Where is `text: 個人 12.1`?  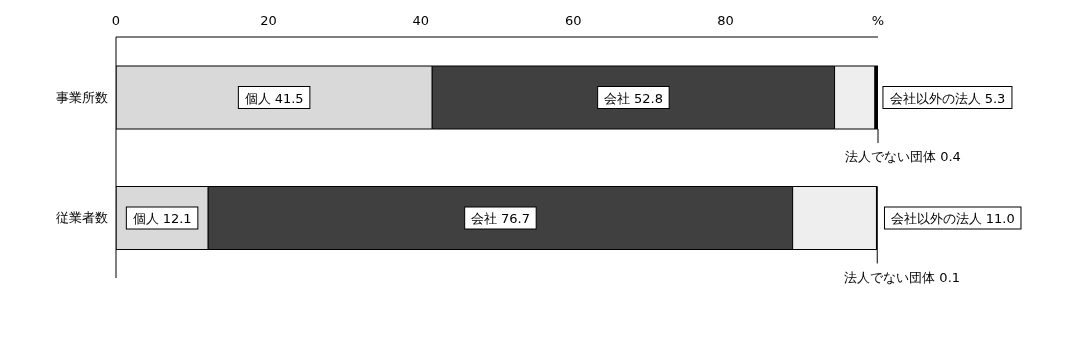 text: 個人 12.1 is located at coordinates (162, 218).